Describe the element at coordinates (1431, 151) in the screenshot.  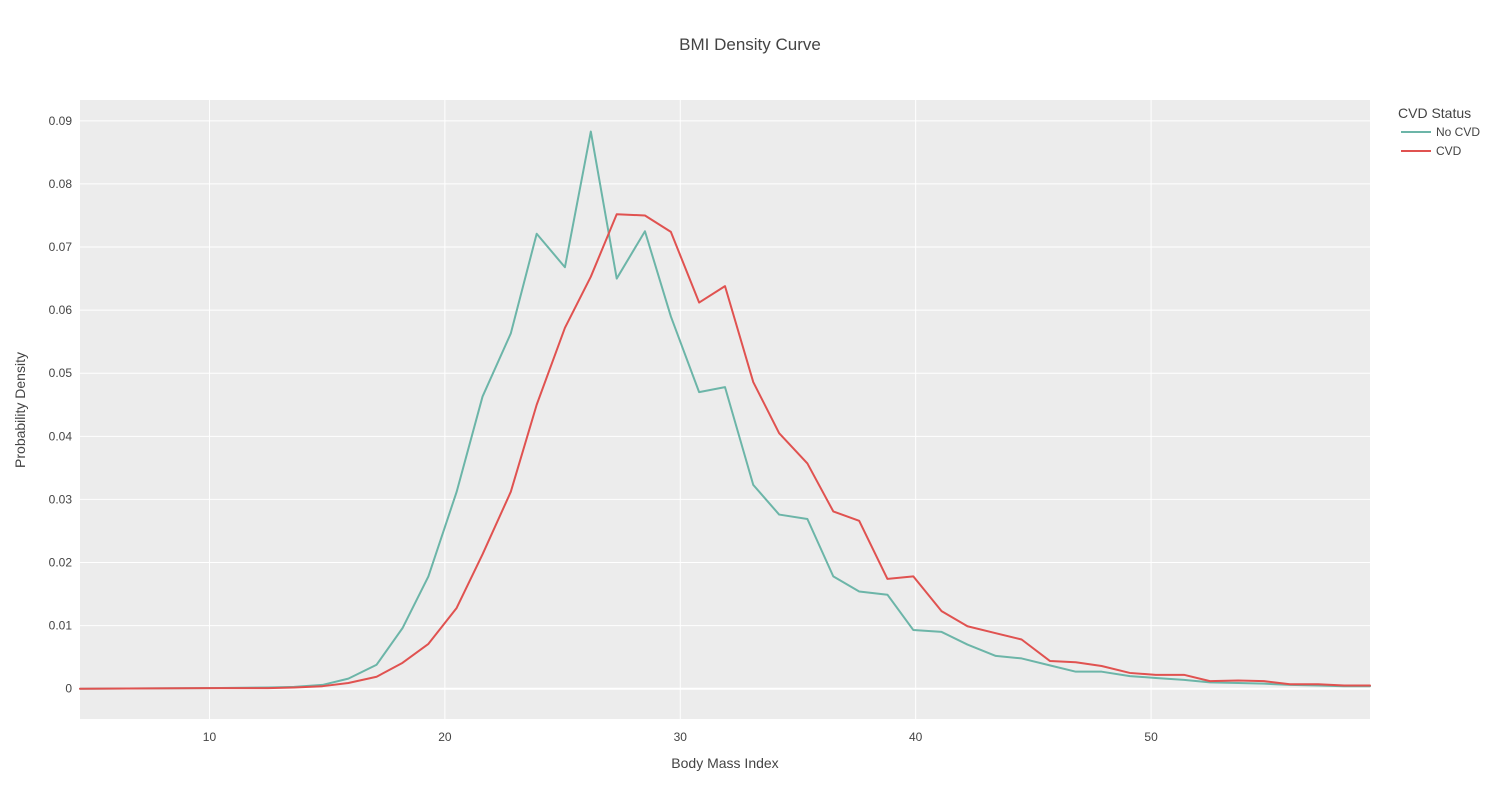
I see `legend-item-cvd: CVD` at that location.